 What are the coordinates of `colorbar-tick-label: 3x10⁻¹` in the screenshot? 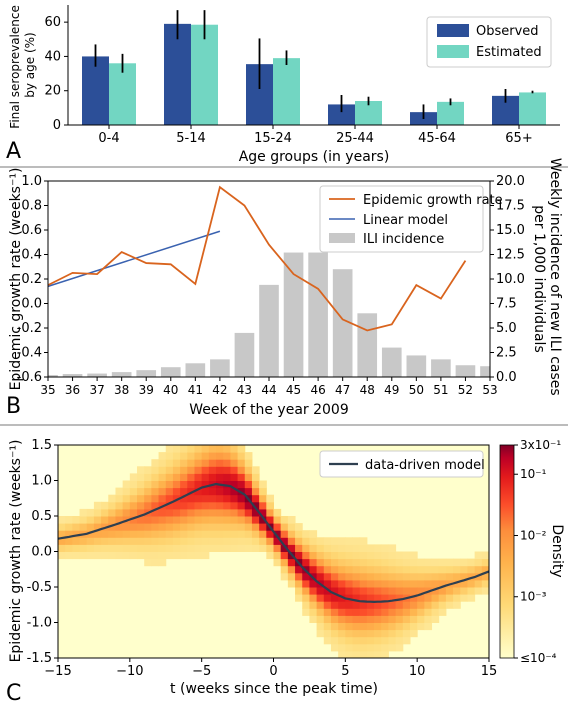 It's located at (540, 445).